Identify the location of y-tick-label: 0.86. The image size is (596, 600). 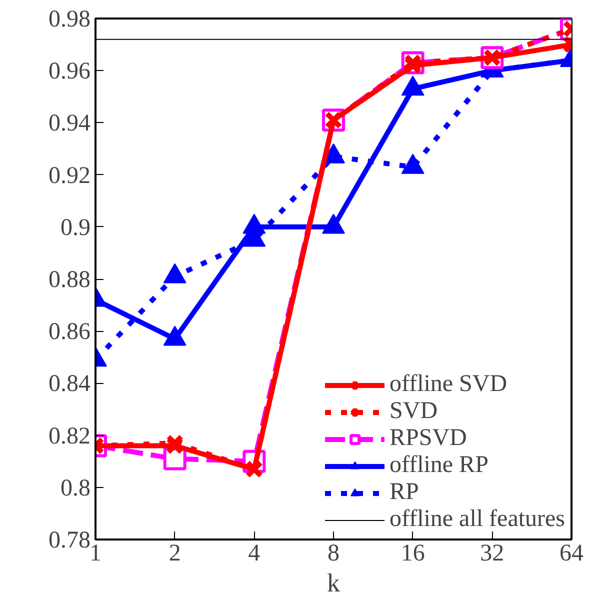
(69, 332).